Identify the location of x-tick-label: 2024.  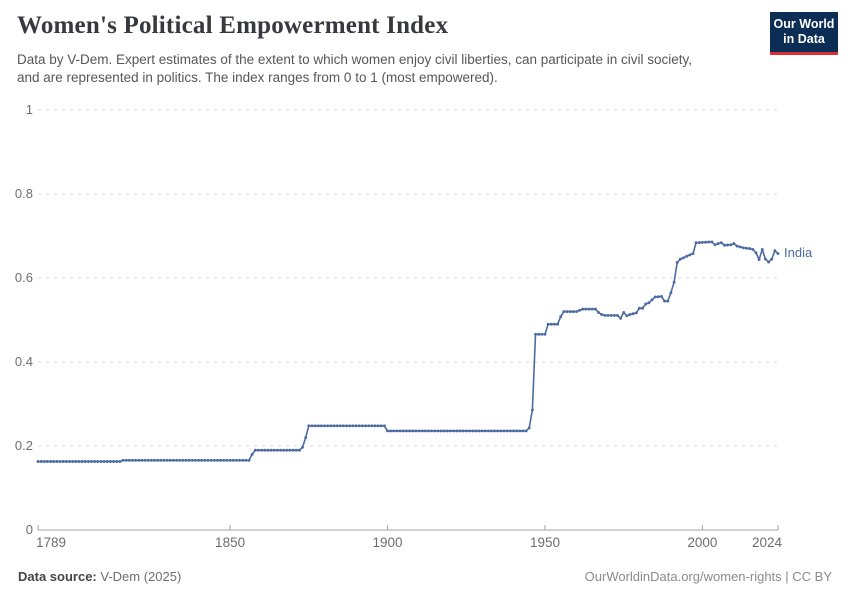
(766, 542).